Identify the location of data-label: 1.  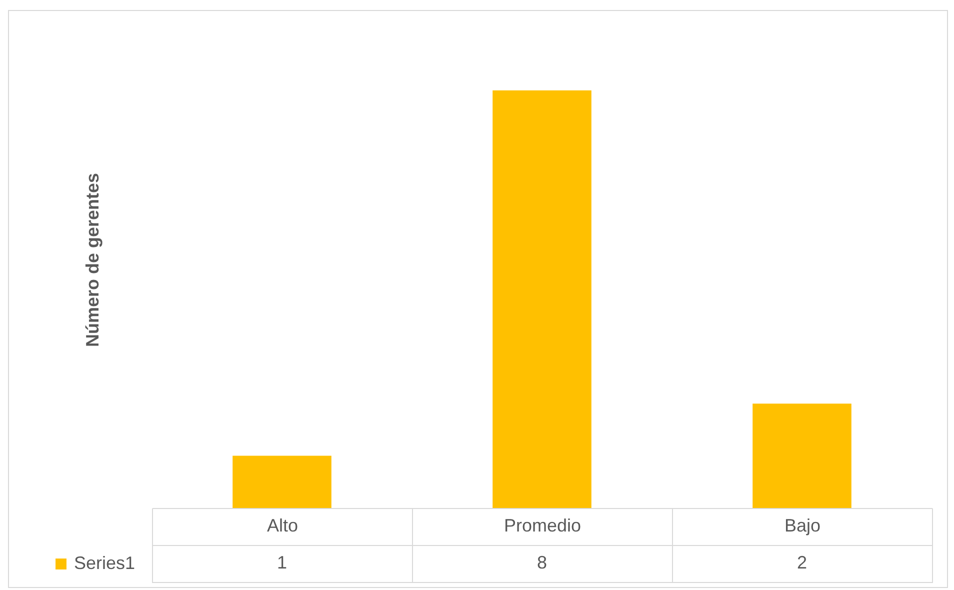
(282, 562).